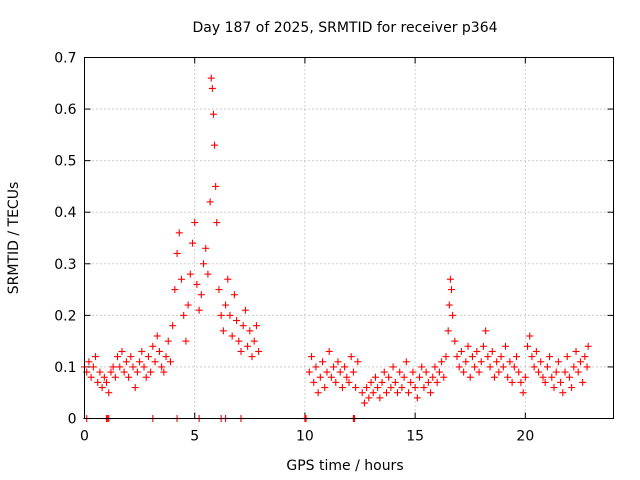  I want to click on y-tick-labels: 0 0.1 0.2 0.3 0.4 0.5 0.6 0.7, so click(65, 239).